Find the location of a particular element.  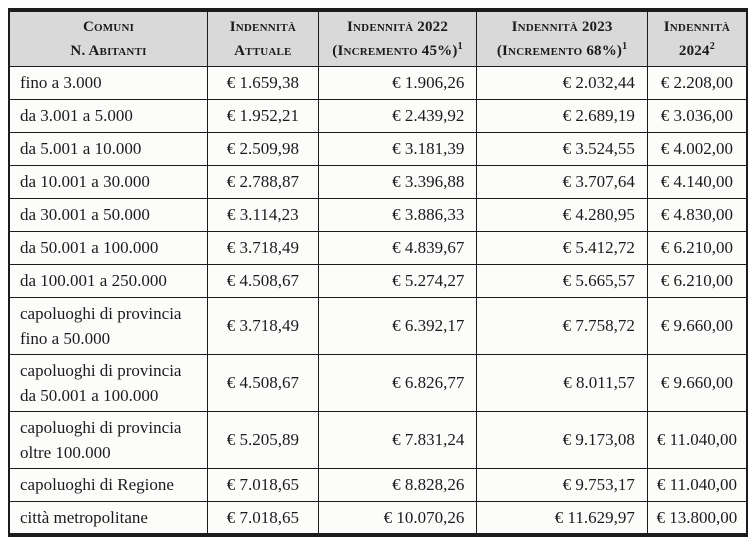

col-header-indennita-2022: Indennità 2022 (Incremento 45%)1 is located at coordinates (397, 38).